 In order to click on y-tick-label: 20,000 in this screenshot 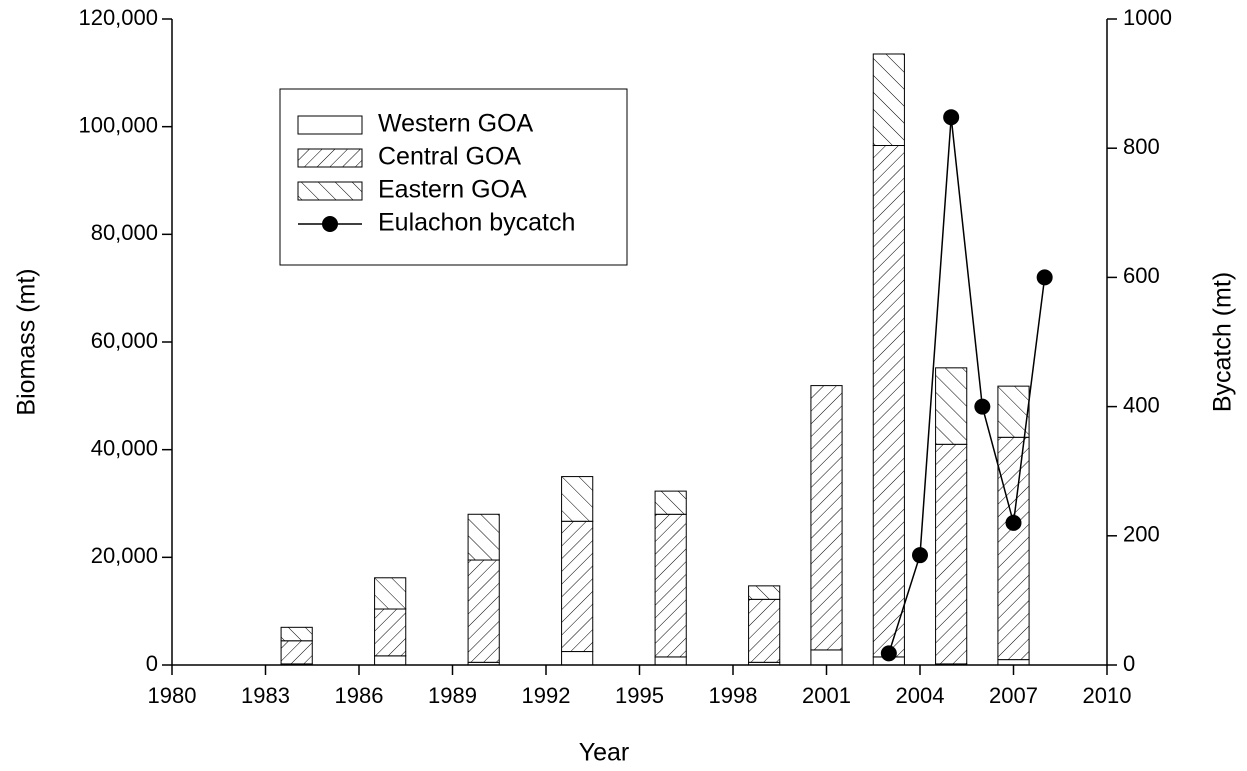, I will do `click(124, 555)`.